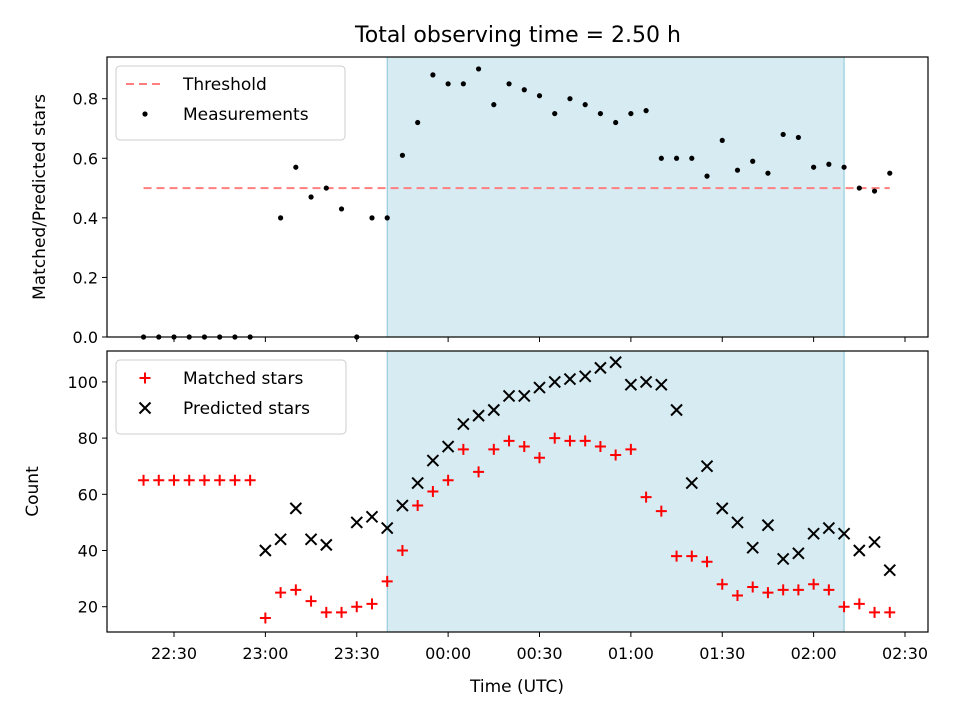 This screenshot has height=720, width=960. What do you see at coordinates (88, 438) in the screenshot?
I see `y-tick-label: 80` at bounding box center [88, 438].